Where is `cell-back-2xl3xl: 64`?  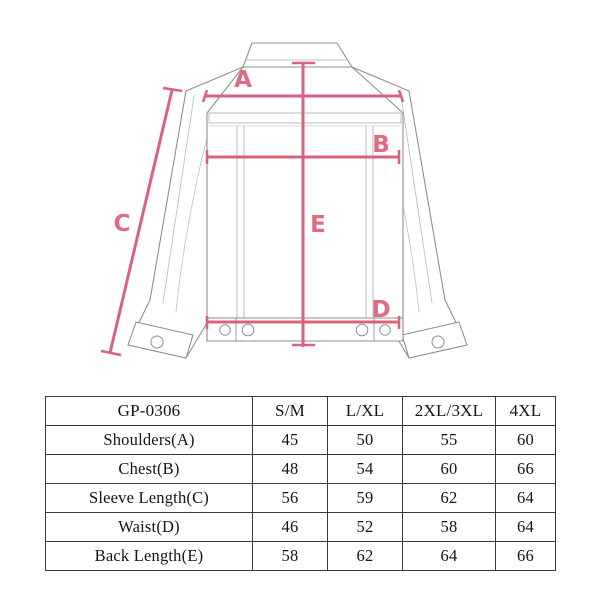 cell-back-2xl3xl: 64 is located at coordinates (449, 556).